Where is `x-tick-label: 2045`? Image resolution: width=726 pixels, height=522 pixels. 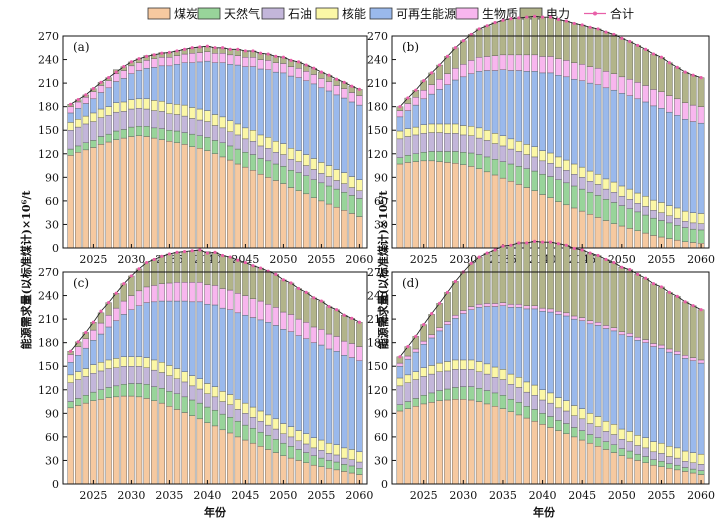 x-tick-label: 2045 is located at coordinates (582, 495).